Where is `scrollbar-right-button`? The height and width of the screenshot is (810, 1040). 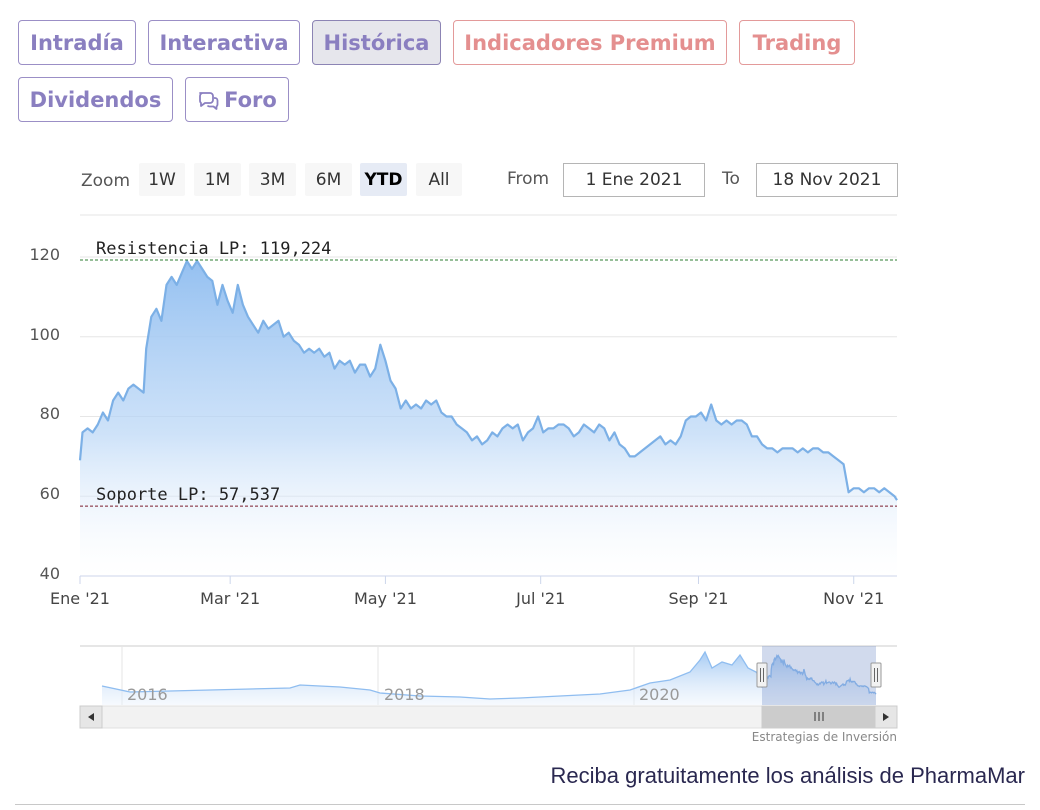
scrollbar-right-button is located at coordinates (886, 717).